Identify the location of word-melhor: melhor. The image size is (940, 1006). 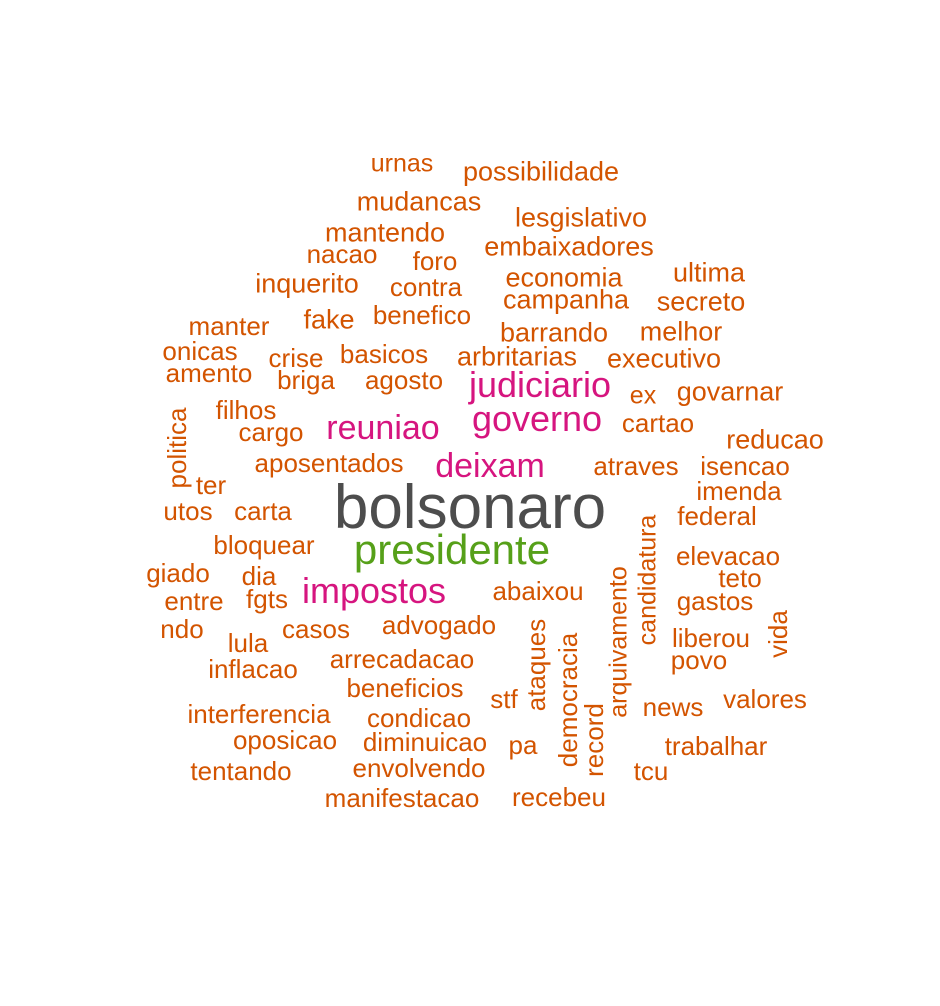
(681, 331).